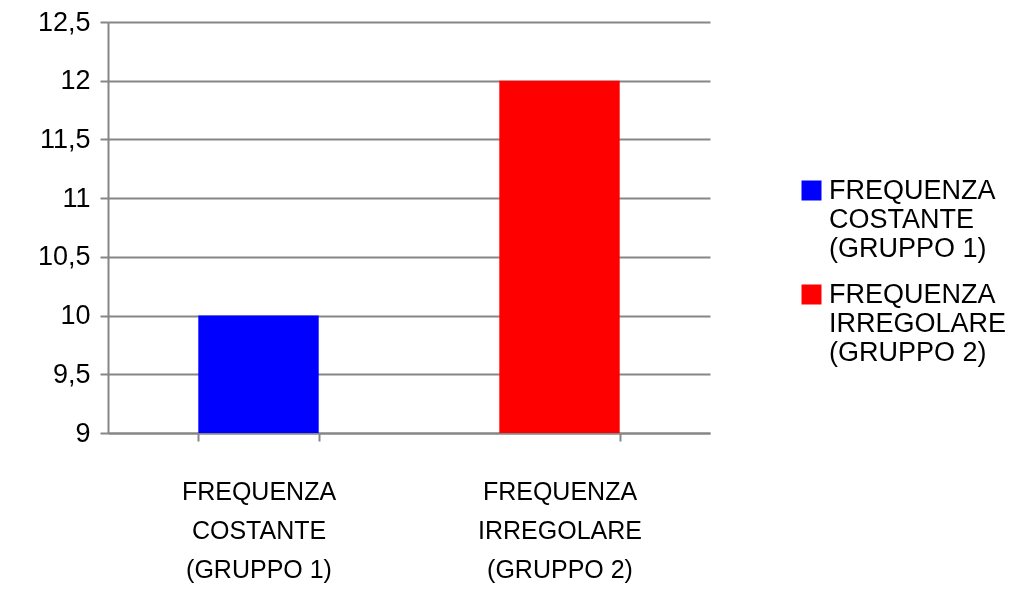 Image resolution: width=1021 pixels, height=601 pixels. What do you see at coordinates (64, 256) in the screenshot?
I see `y-tick-label: 10,5` at bounding box center [64, 256].